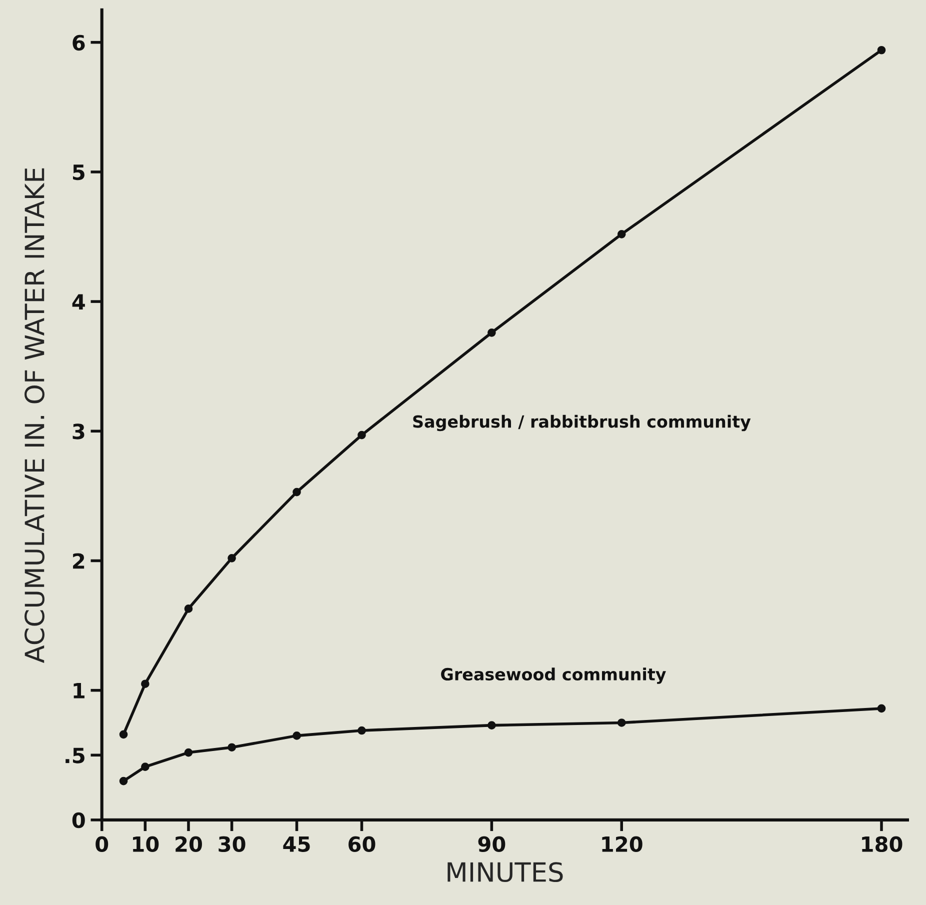 The height and width of the screenshot is (905, 926). I want to click on y-tick-label: 0, so click(78, 820).